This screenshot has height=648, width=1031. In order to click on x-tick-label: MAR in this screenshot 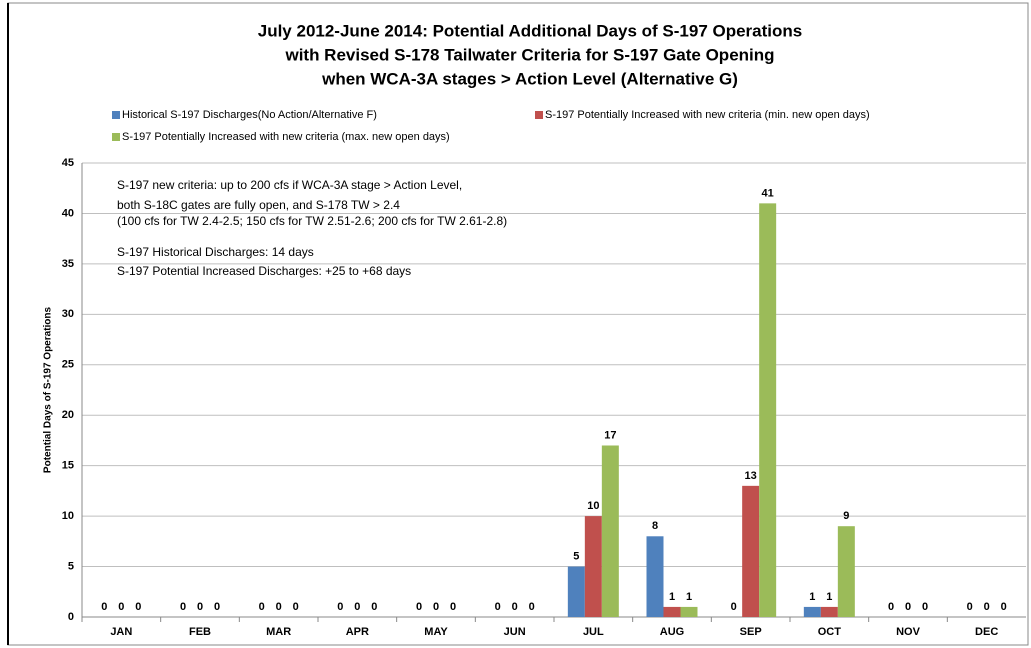, I will do `click(278, 632)`.